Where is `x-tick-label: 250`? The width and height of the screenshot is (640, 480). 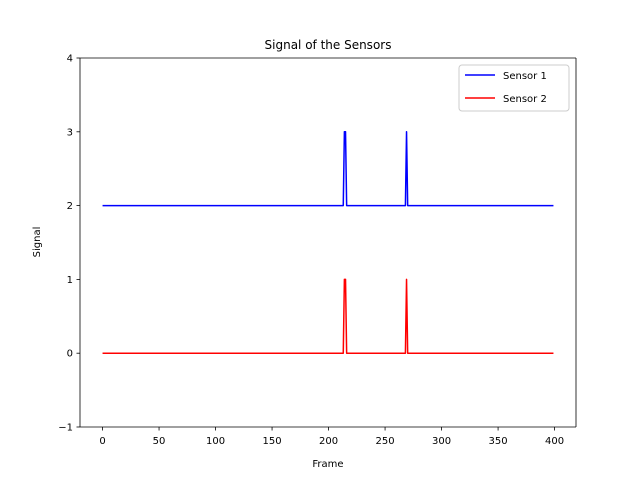
x-tick-label: 250 is located at coordinates (385, 441).